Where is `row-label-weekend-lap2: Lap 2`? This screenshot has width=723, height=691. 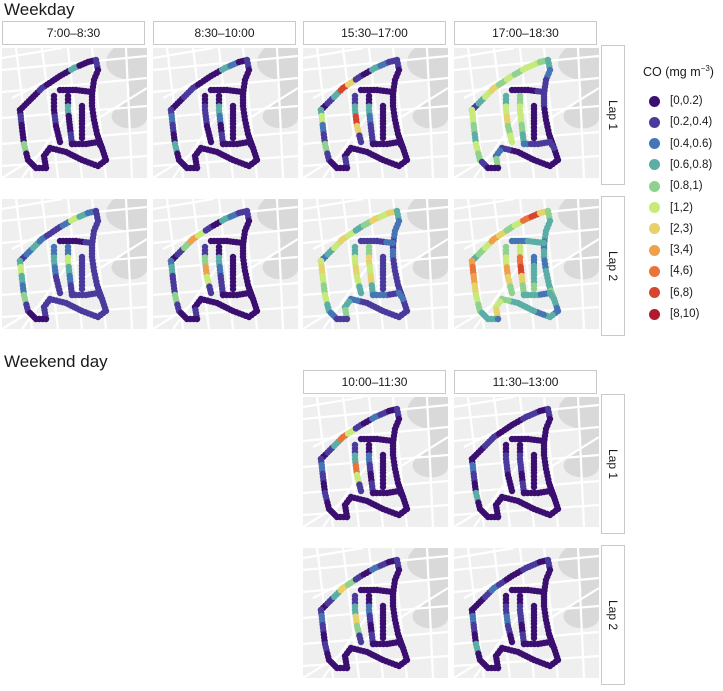
row-label-weekend-lap2: Lap 2 is located at coordinates (613, 615).